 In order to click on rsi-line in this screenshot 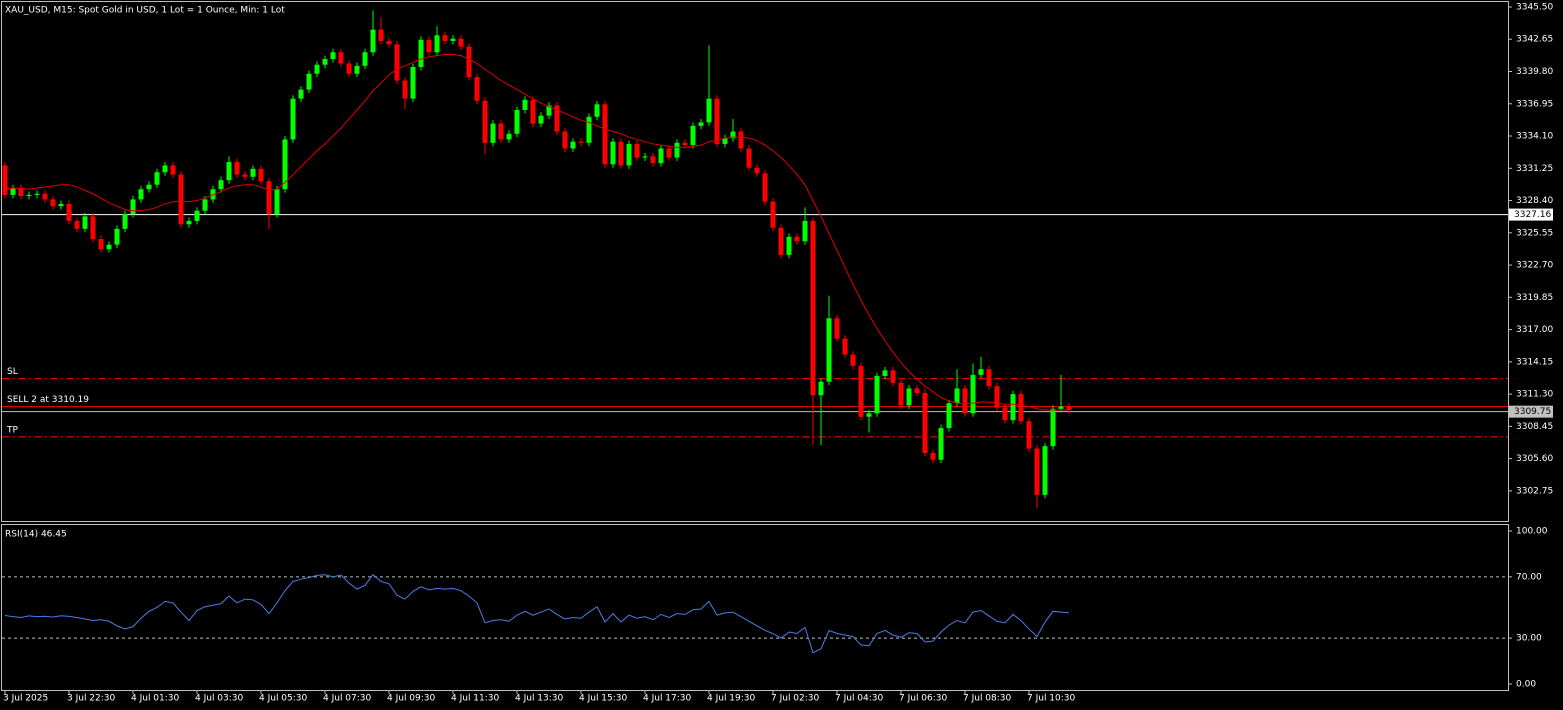, I will do `click(537, 613)`.